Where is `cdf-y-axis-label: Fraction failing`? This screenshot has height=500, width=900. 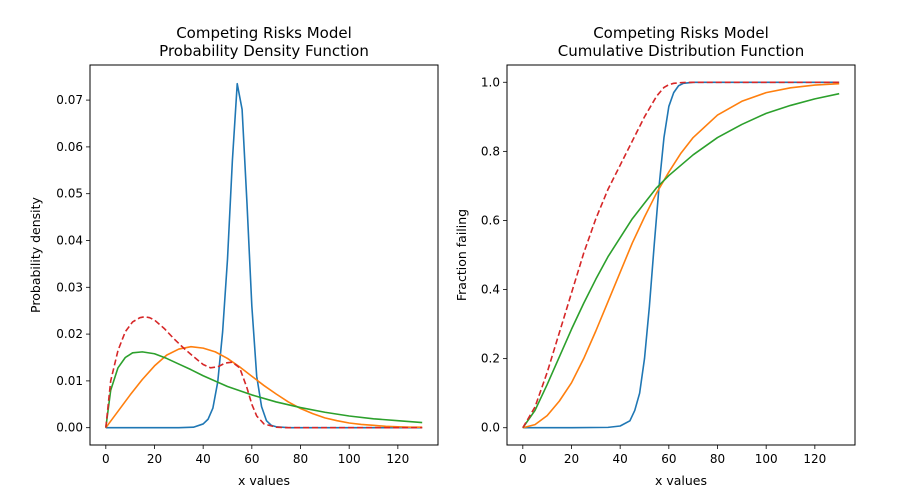 cdf-y-axis-label: Fraction failing is located at coordinates (461, 255).